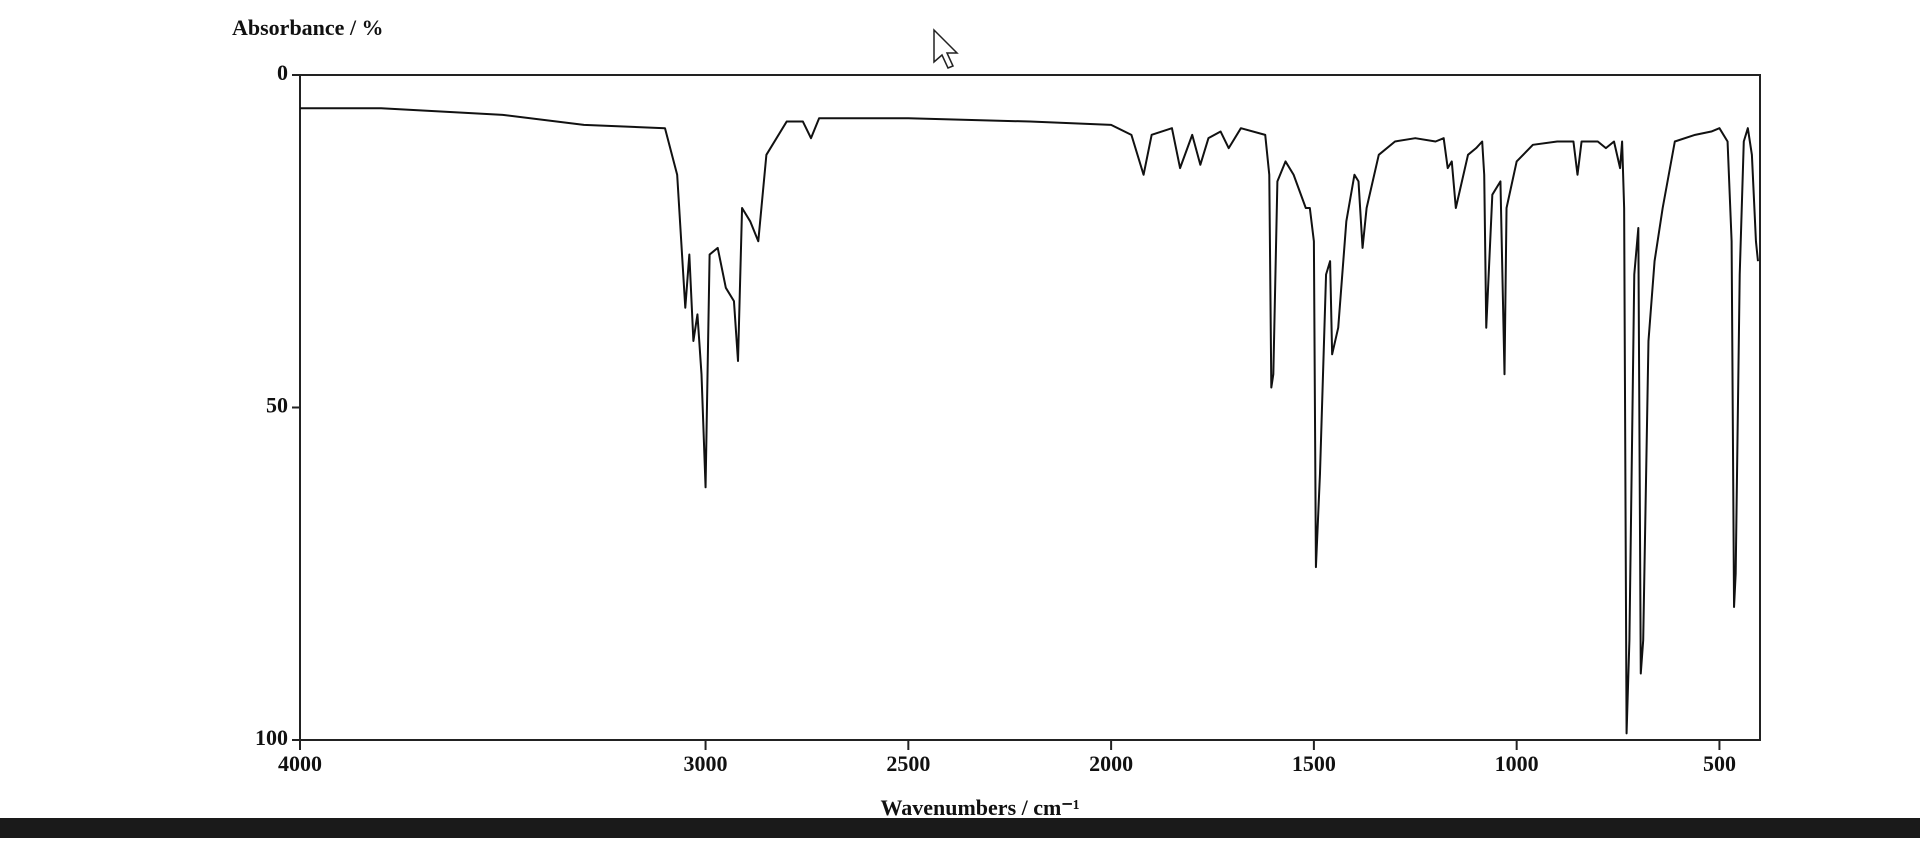 Image resolution: width=1920 pixels, height=843 pixels. Describe the element at coordinates (960, 828) in the screenshot. I see `screen-bezel` at that location.